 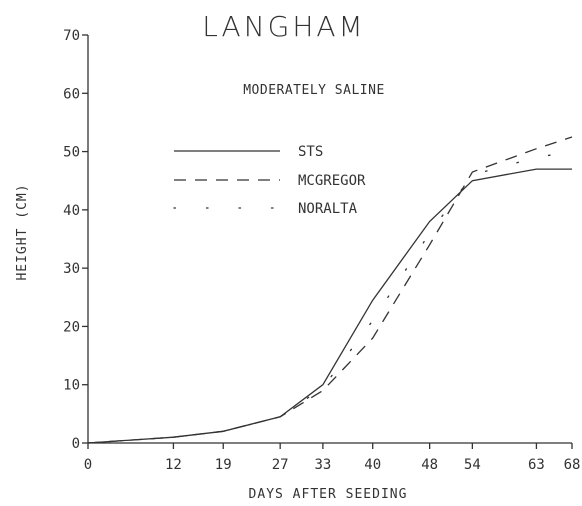 What do you see at coordinates (173, 465) in the screenshot?
I see `x-tick-label: 12` at bounding box center [173, 465].